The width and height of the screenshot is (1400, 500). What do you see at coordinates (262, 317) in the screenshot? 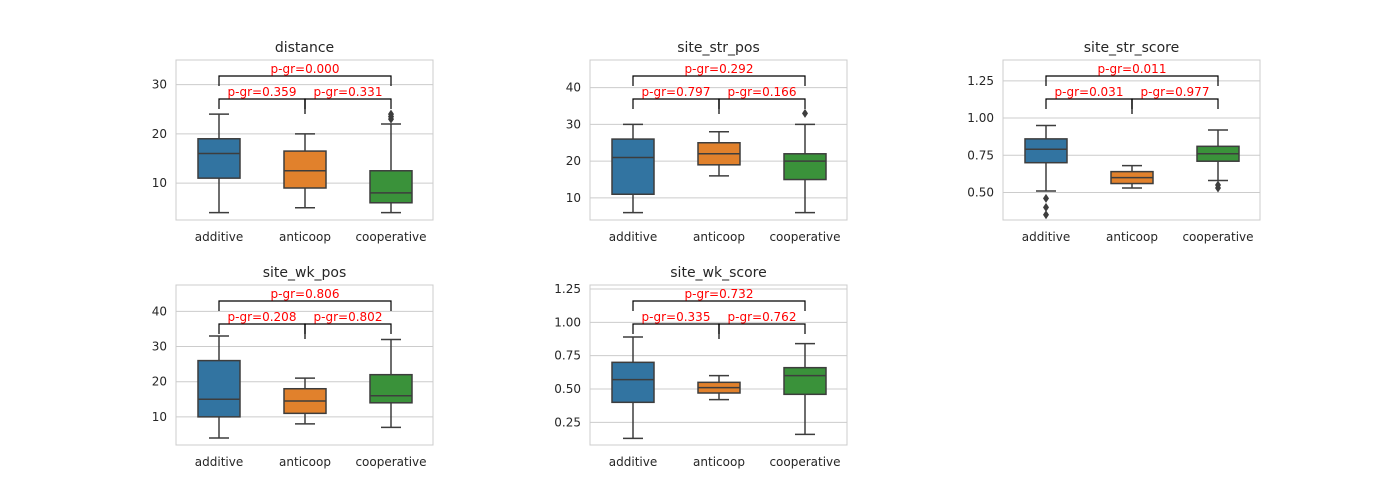
I see `p-value-label: p-gr=0.208` at bounding box center [262, 317].